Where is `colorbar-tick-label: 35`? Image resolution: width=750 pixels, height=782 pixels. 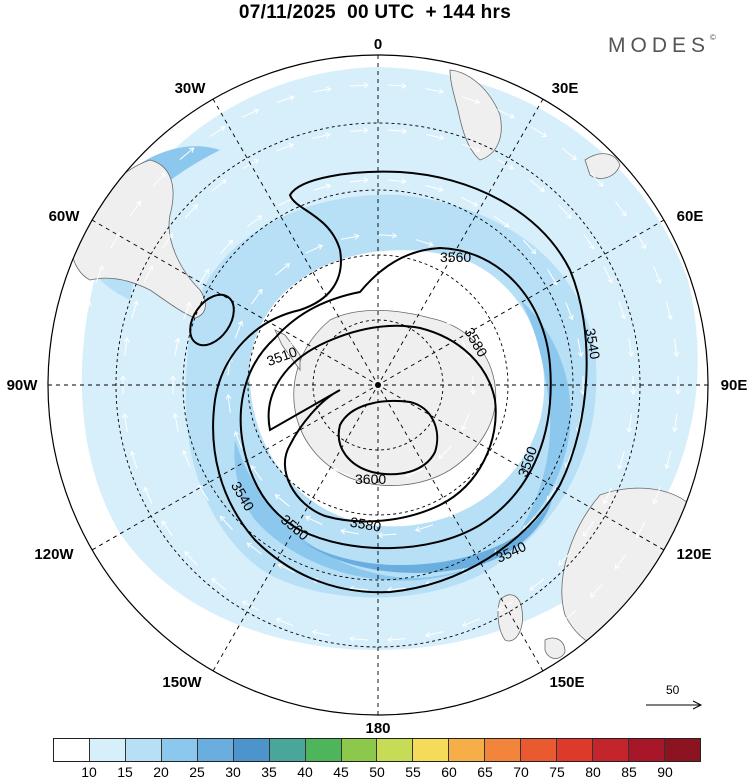
colorbar-tick-label: 35 is located at coordinates (269, 772).